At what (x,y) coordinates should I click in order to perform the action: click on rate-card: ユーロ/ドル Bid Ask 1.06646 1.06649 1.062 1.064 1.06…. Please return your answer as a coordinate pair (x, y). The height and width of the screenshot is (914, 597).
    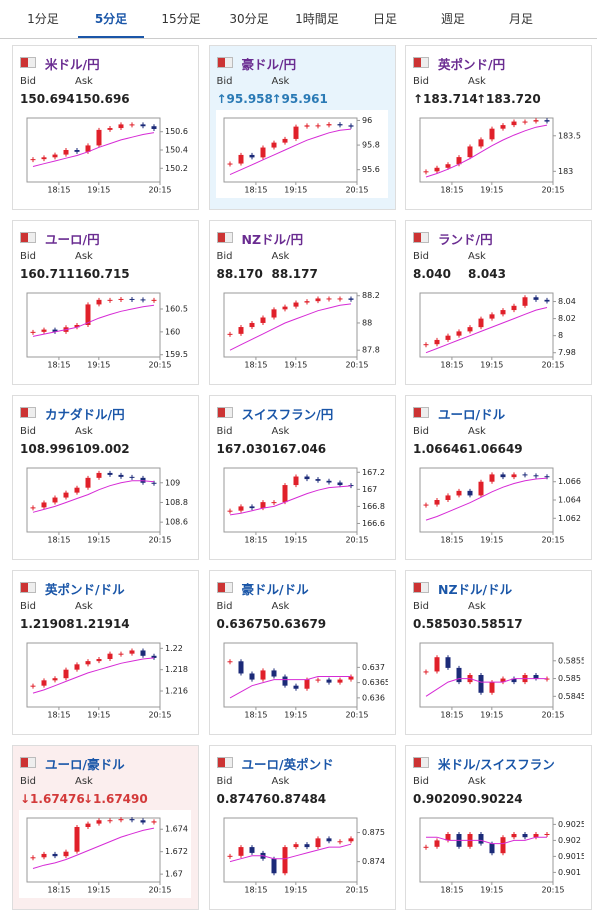
    Looking at the image, I should click on (498, 477).